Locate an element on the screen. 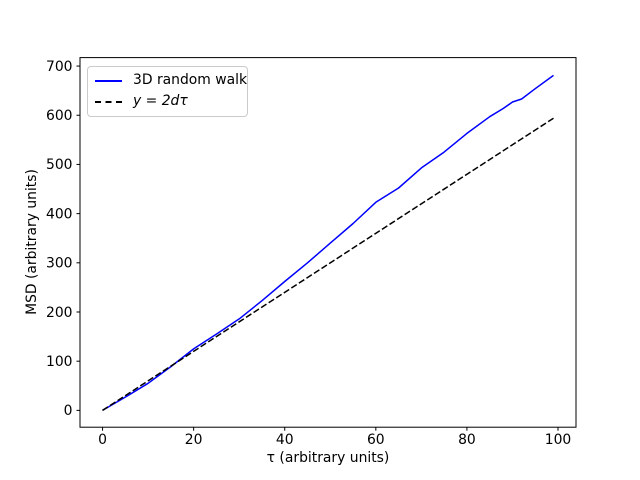 This screenshot has width=640, height=480. legend-entry-random-walk: 3D random walk is located at coordinates (171, 81).